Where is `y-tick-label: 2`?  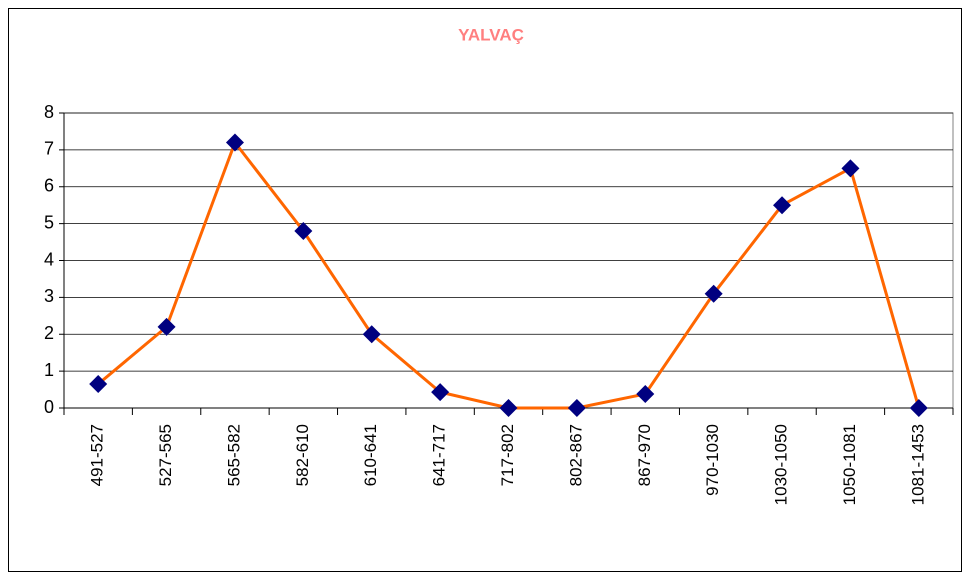 y-tick-label: 2 is located at coordinates (49, 333).